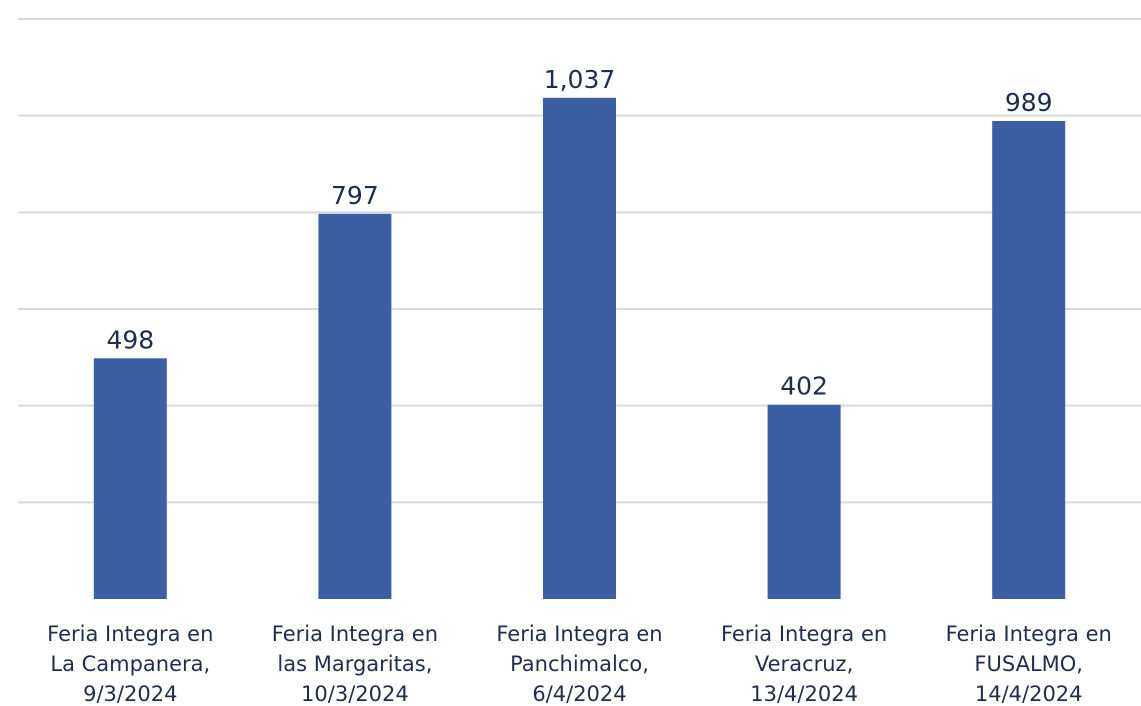  I want to click on x-tick-label: Feria Integra en Veracruz, 13/4/2024, so click(804, 664).